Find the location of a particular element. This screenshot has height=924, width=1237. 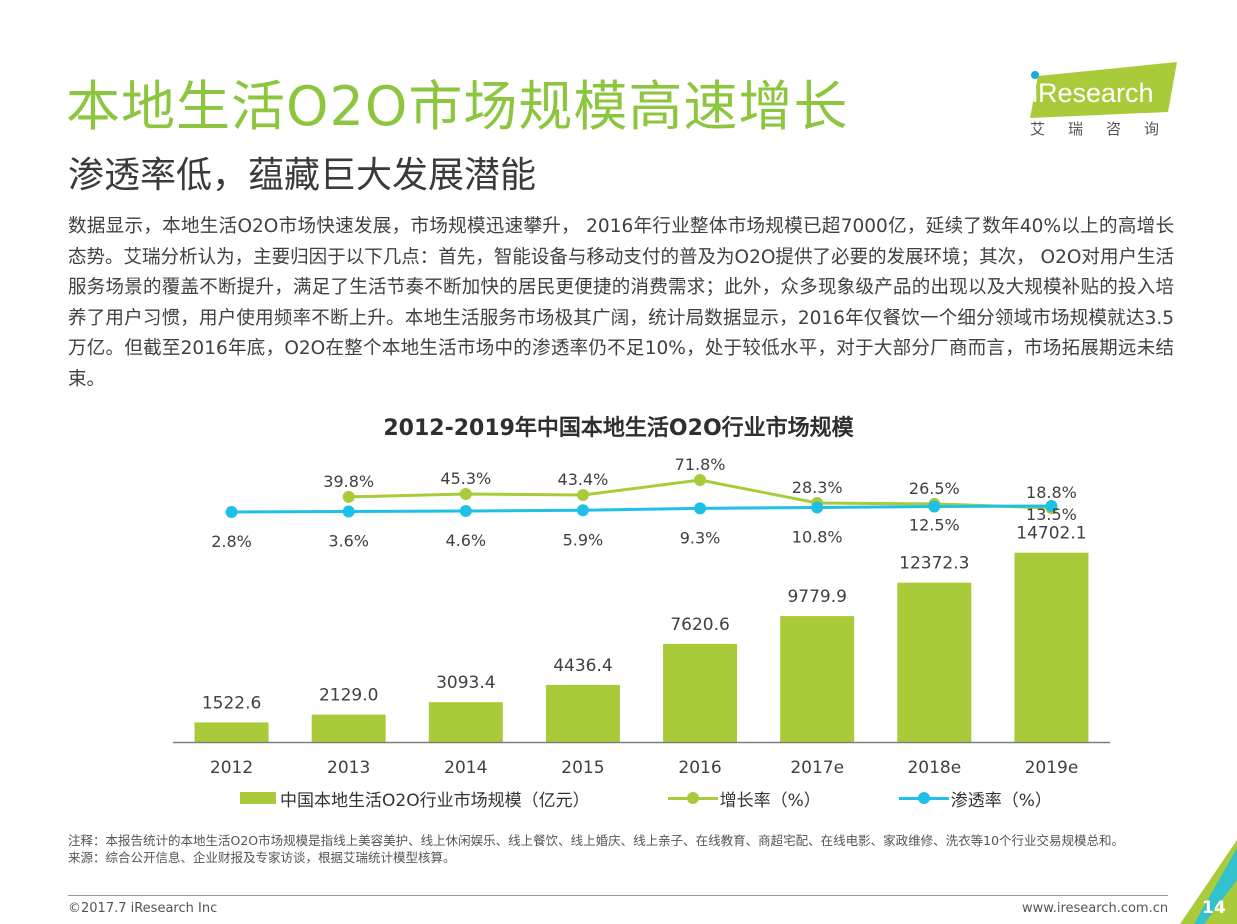

penetration-label-2019e: 13.5% is located at coordinates (1051, 514).